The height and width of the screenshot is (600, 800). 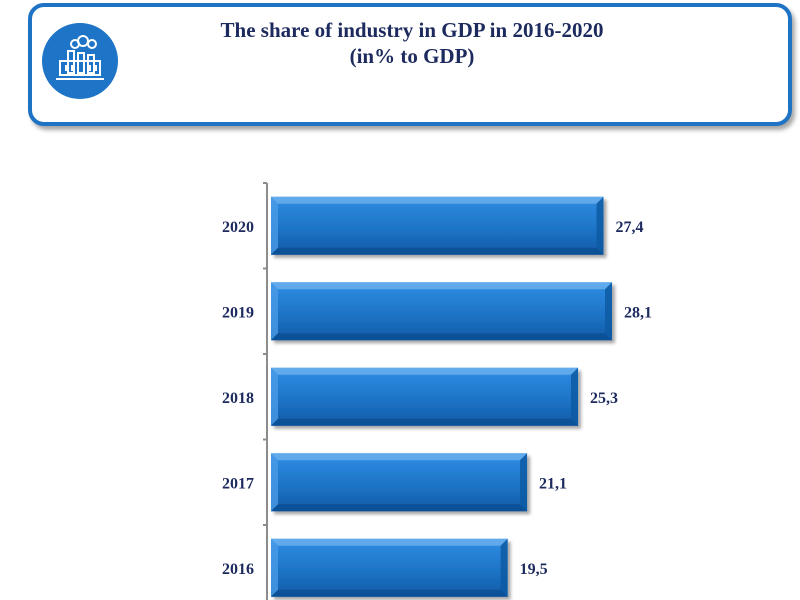 What do you see at coordinates (80, 57) in the screenshot?
I see `factory-icon` at bounding box center [80, 57].